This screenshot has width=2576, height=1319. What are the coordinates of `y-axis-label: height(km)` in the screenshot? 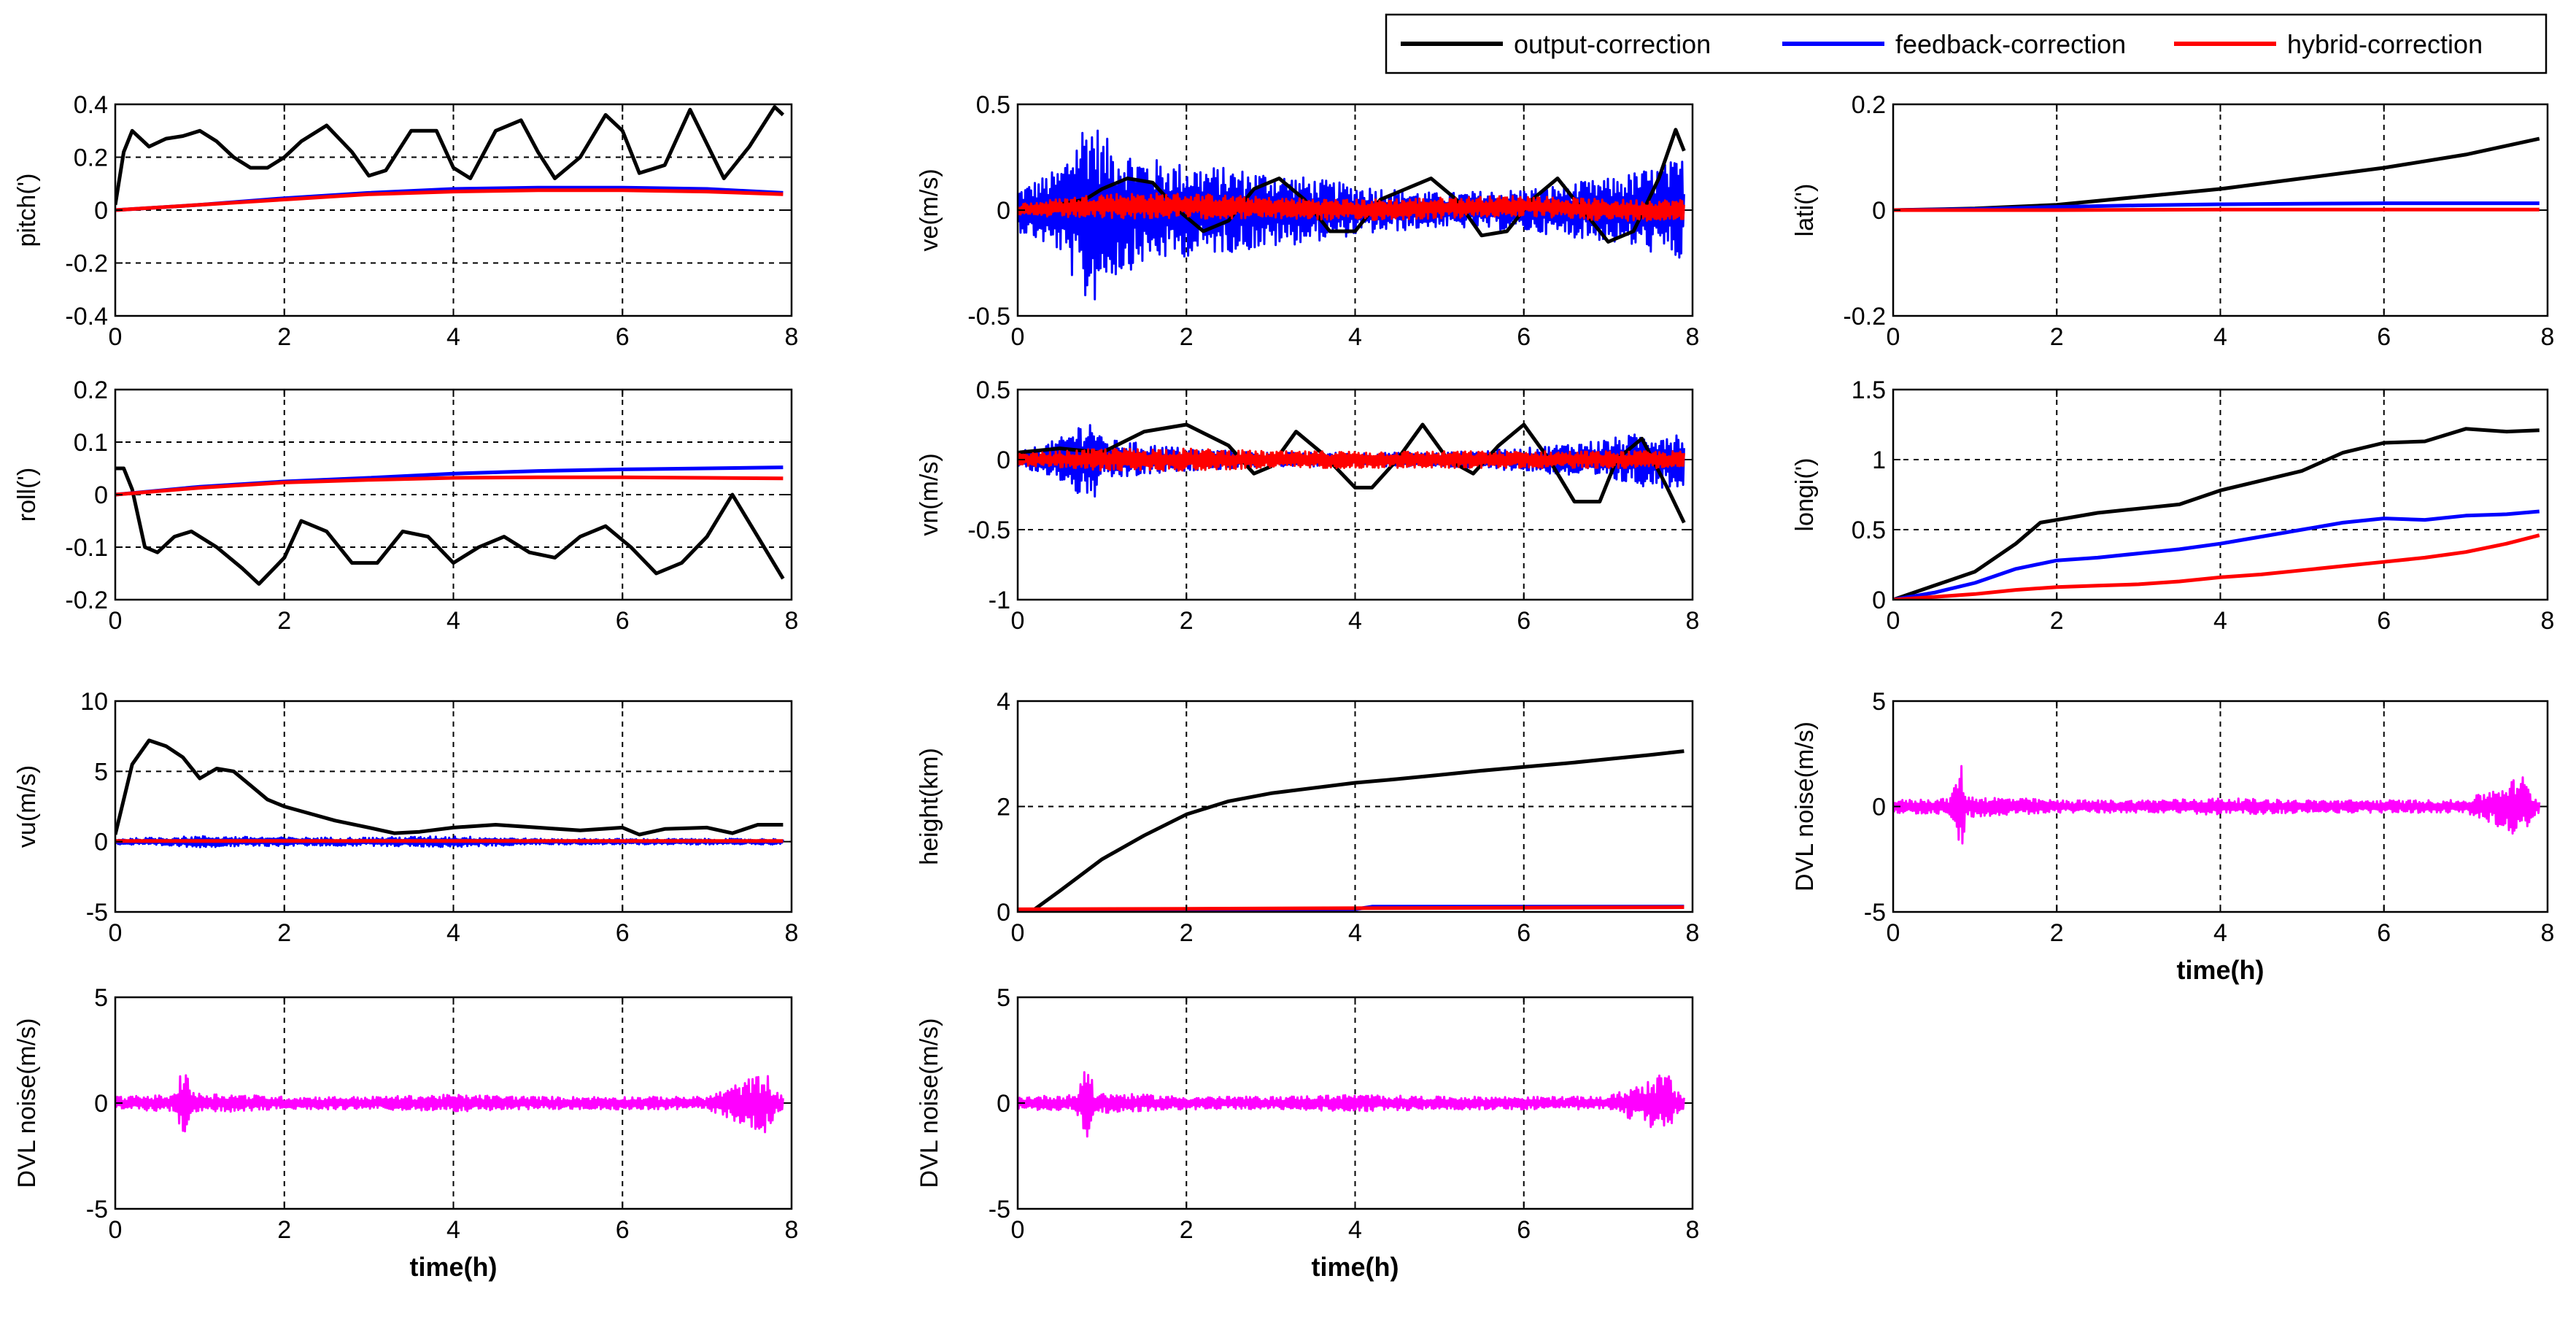 It's located at (929, 807).